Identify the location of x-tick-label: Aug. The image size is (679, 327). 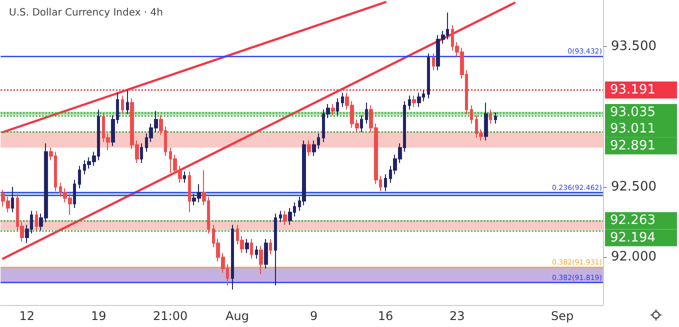
(237, 316).